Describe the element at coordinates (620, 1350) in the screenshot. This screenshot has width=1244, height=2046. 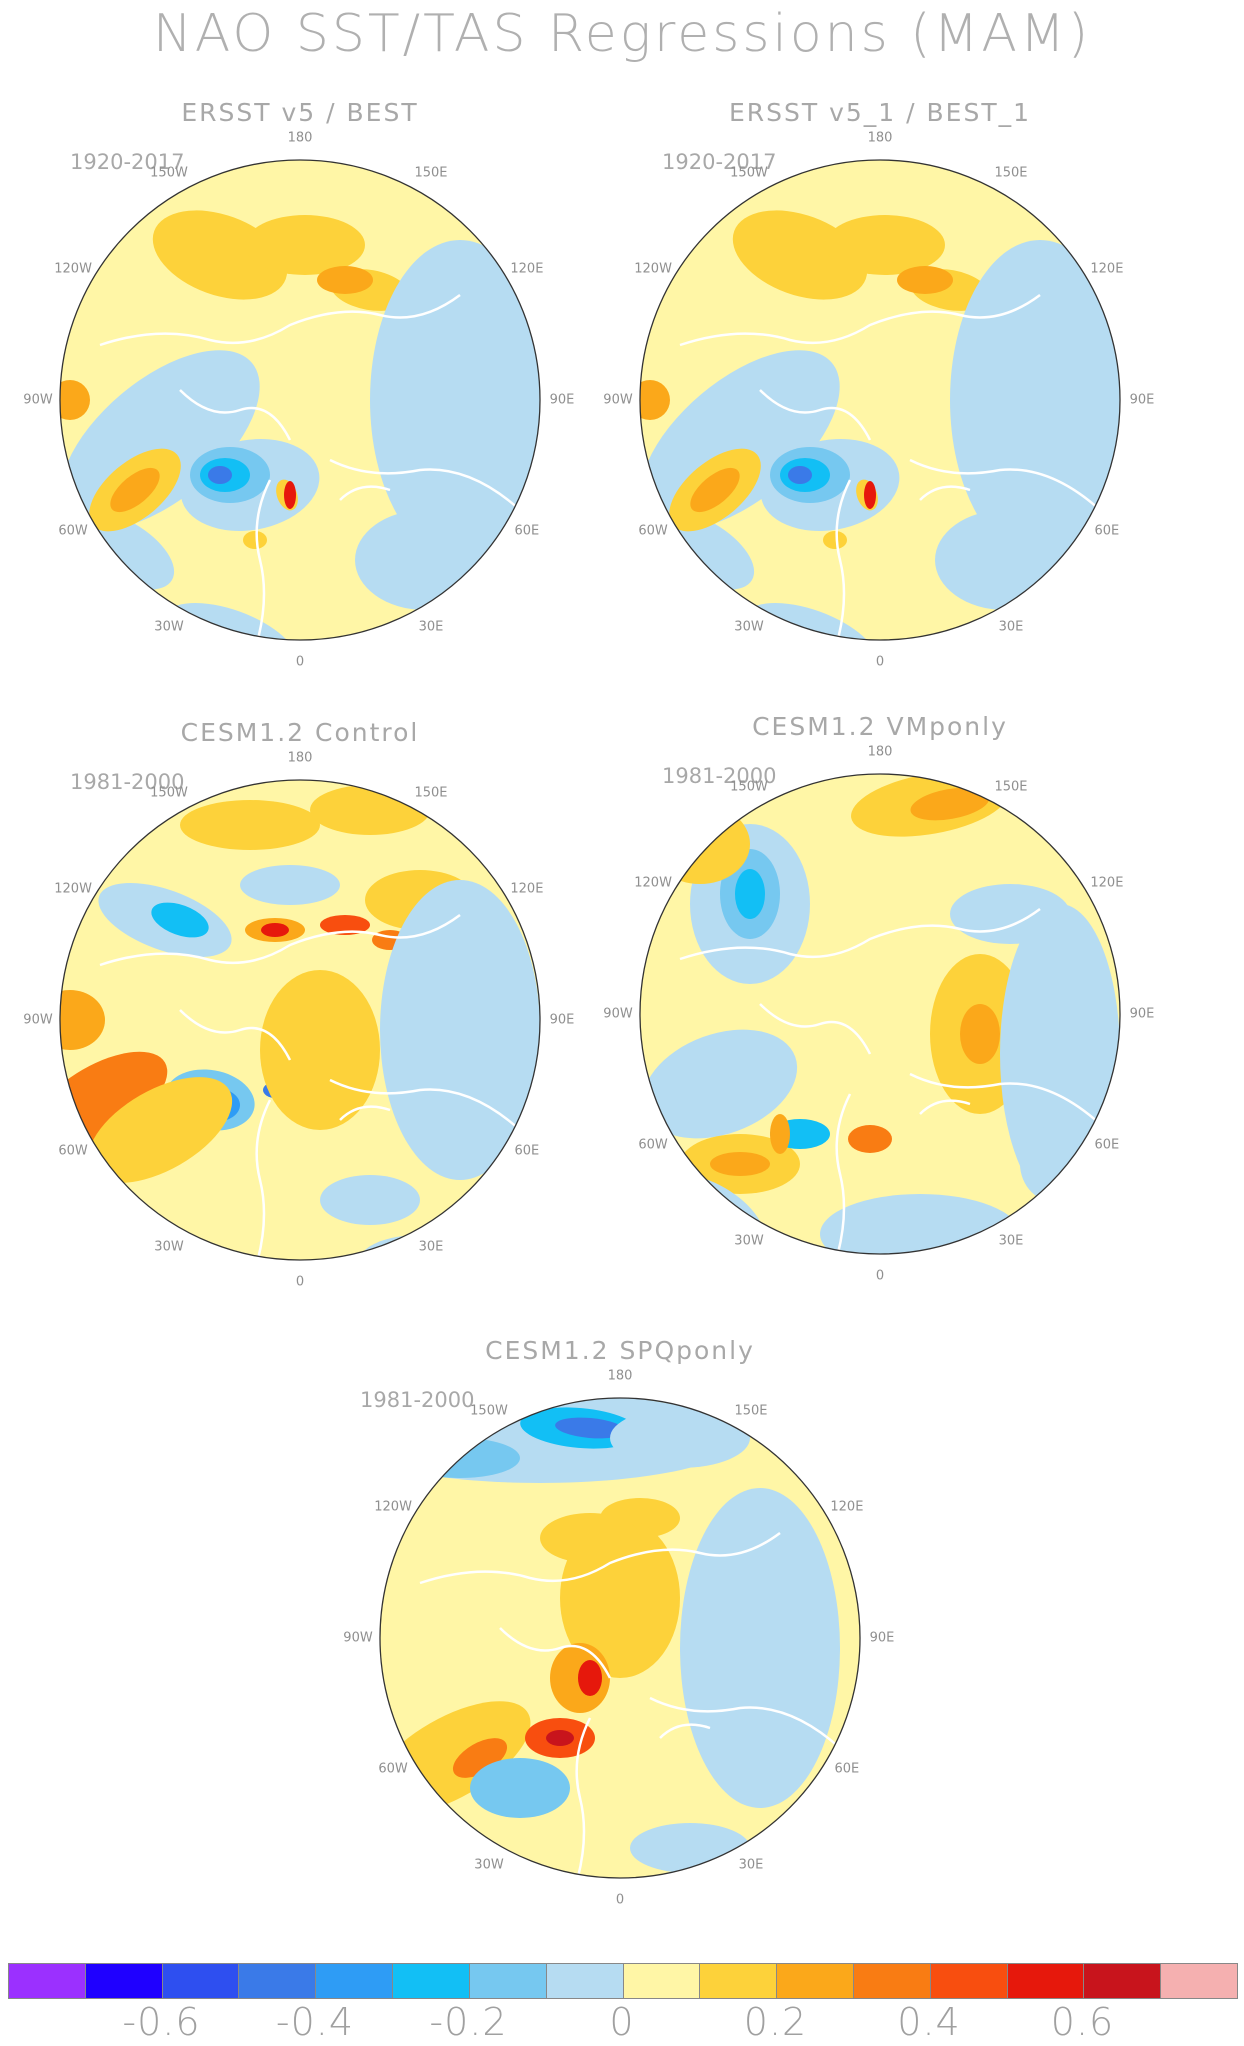
I see `panel-title: CESM1.2 SPQponly` at that location.